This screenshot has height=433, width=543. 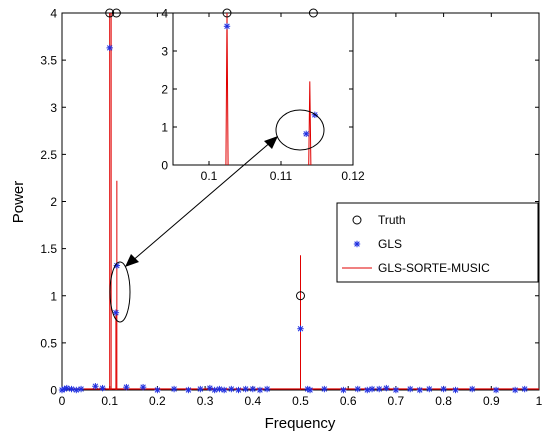 What do you see at coordinates (48, 61) in the screenshot?
I see `main-y-tick-label: 3.5` at bounding box center [48, 61].